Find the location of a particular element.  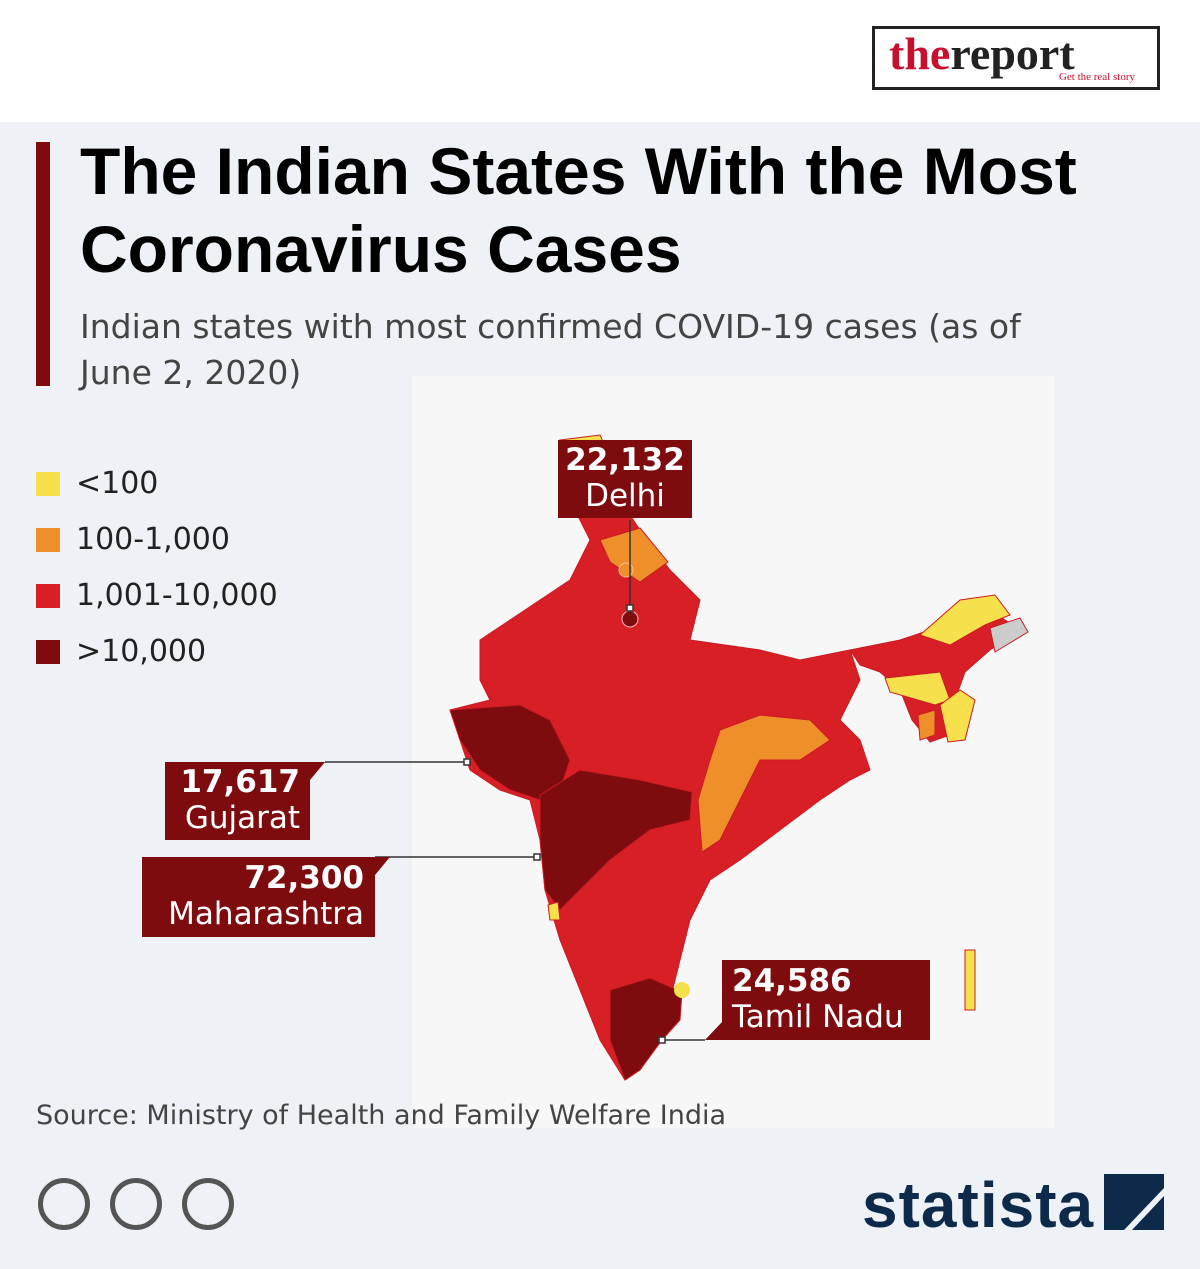

brand: statista is located at coordinates (978, 1205).